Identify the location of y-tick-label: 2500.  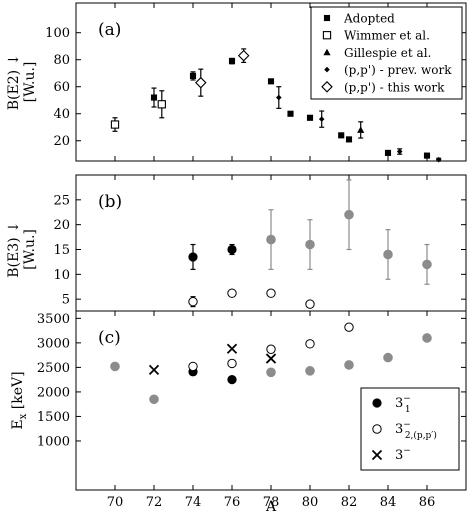
(53, 368).